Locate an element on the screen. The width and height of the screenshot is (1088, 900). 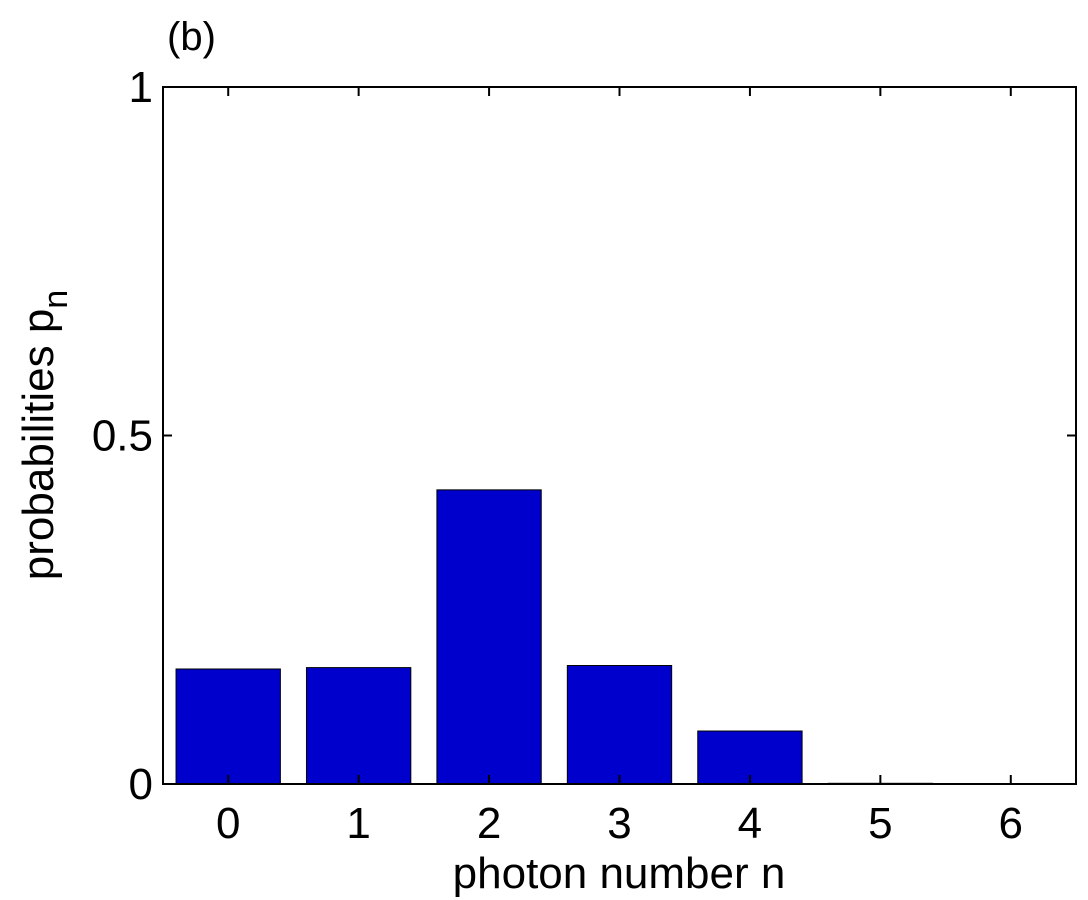
x-tick-label: 4 is located at coordinates (750, 823).